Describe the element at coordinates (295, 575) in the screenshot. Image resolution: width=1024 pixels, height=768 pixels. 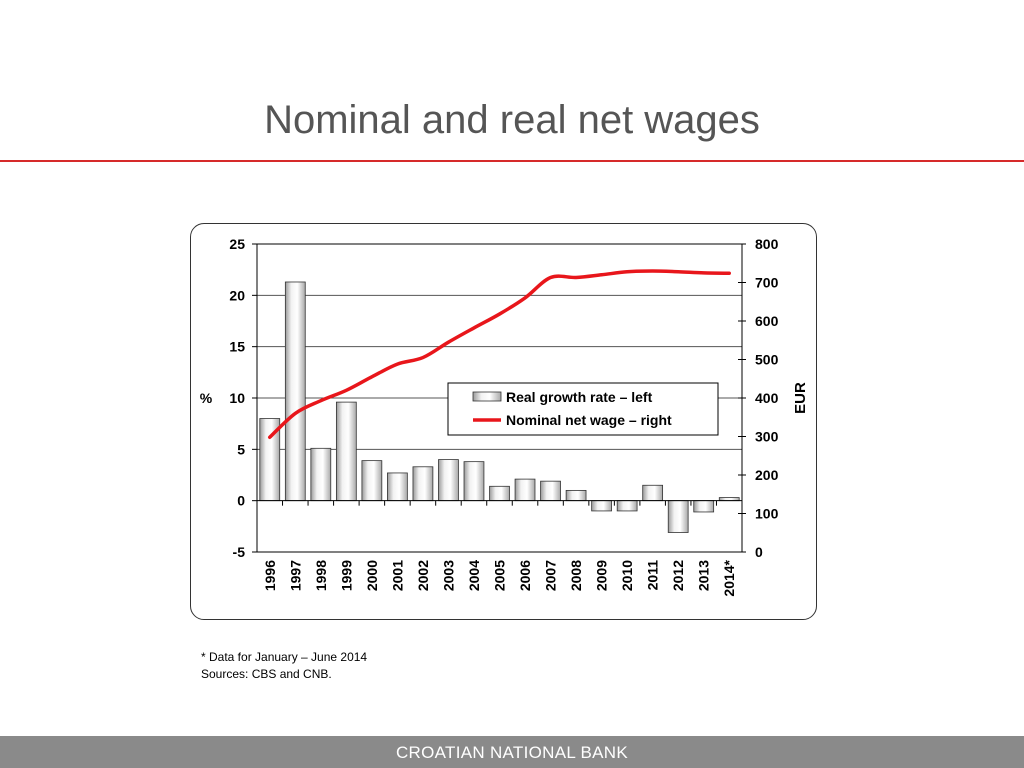
I see `category-label: 1997` at that location.